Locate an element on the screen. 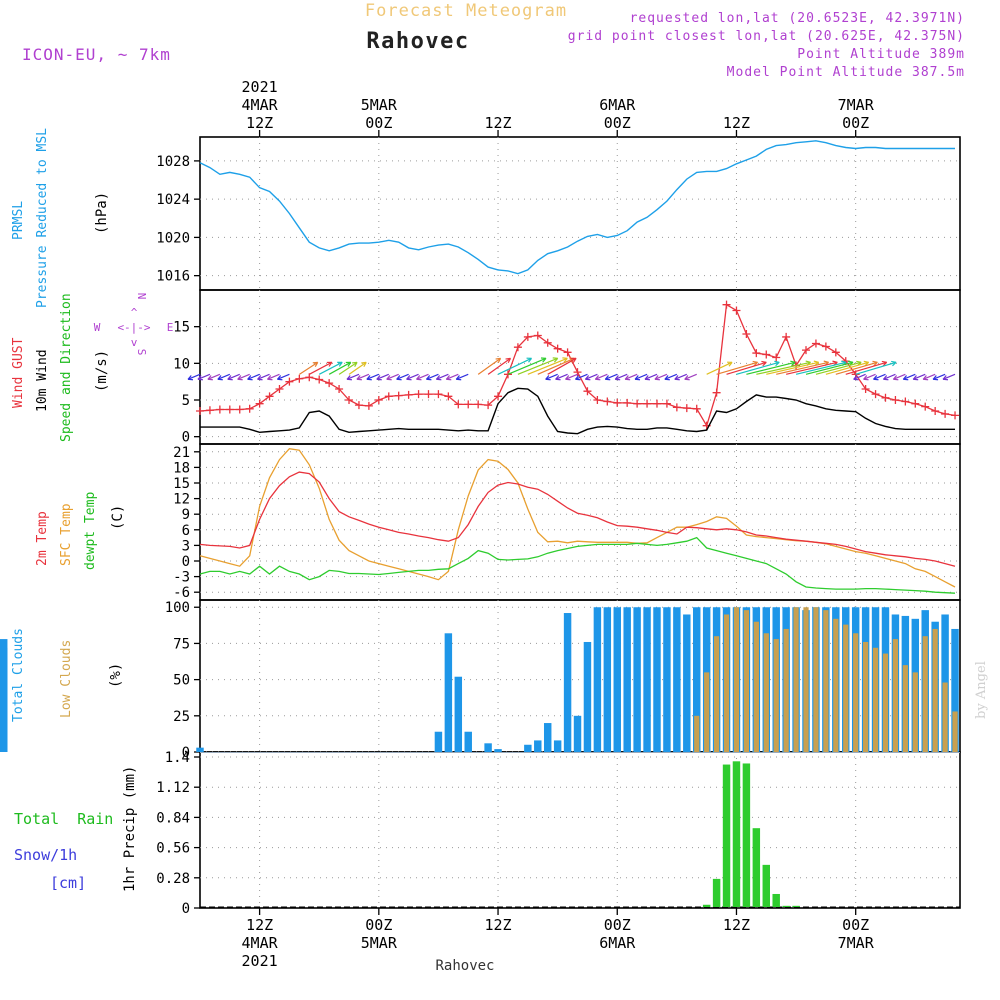 This screenshot has height=1000, width=1000. date-label-bottom: 6MAR is located at coordinates (617, 943).